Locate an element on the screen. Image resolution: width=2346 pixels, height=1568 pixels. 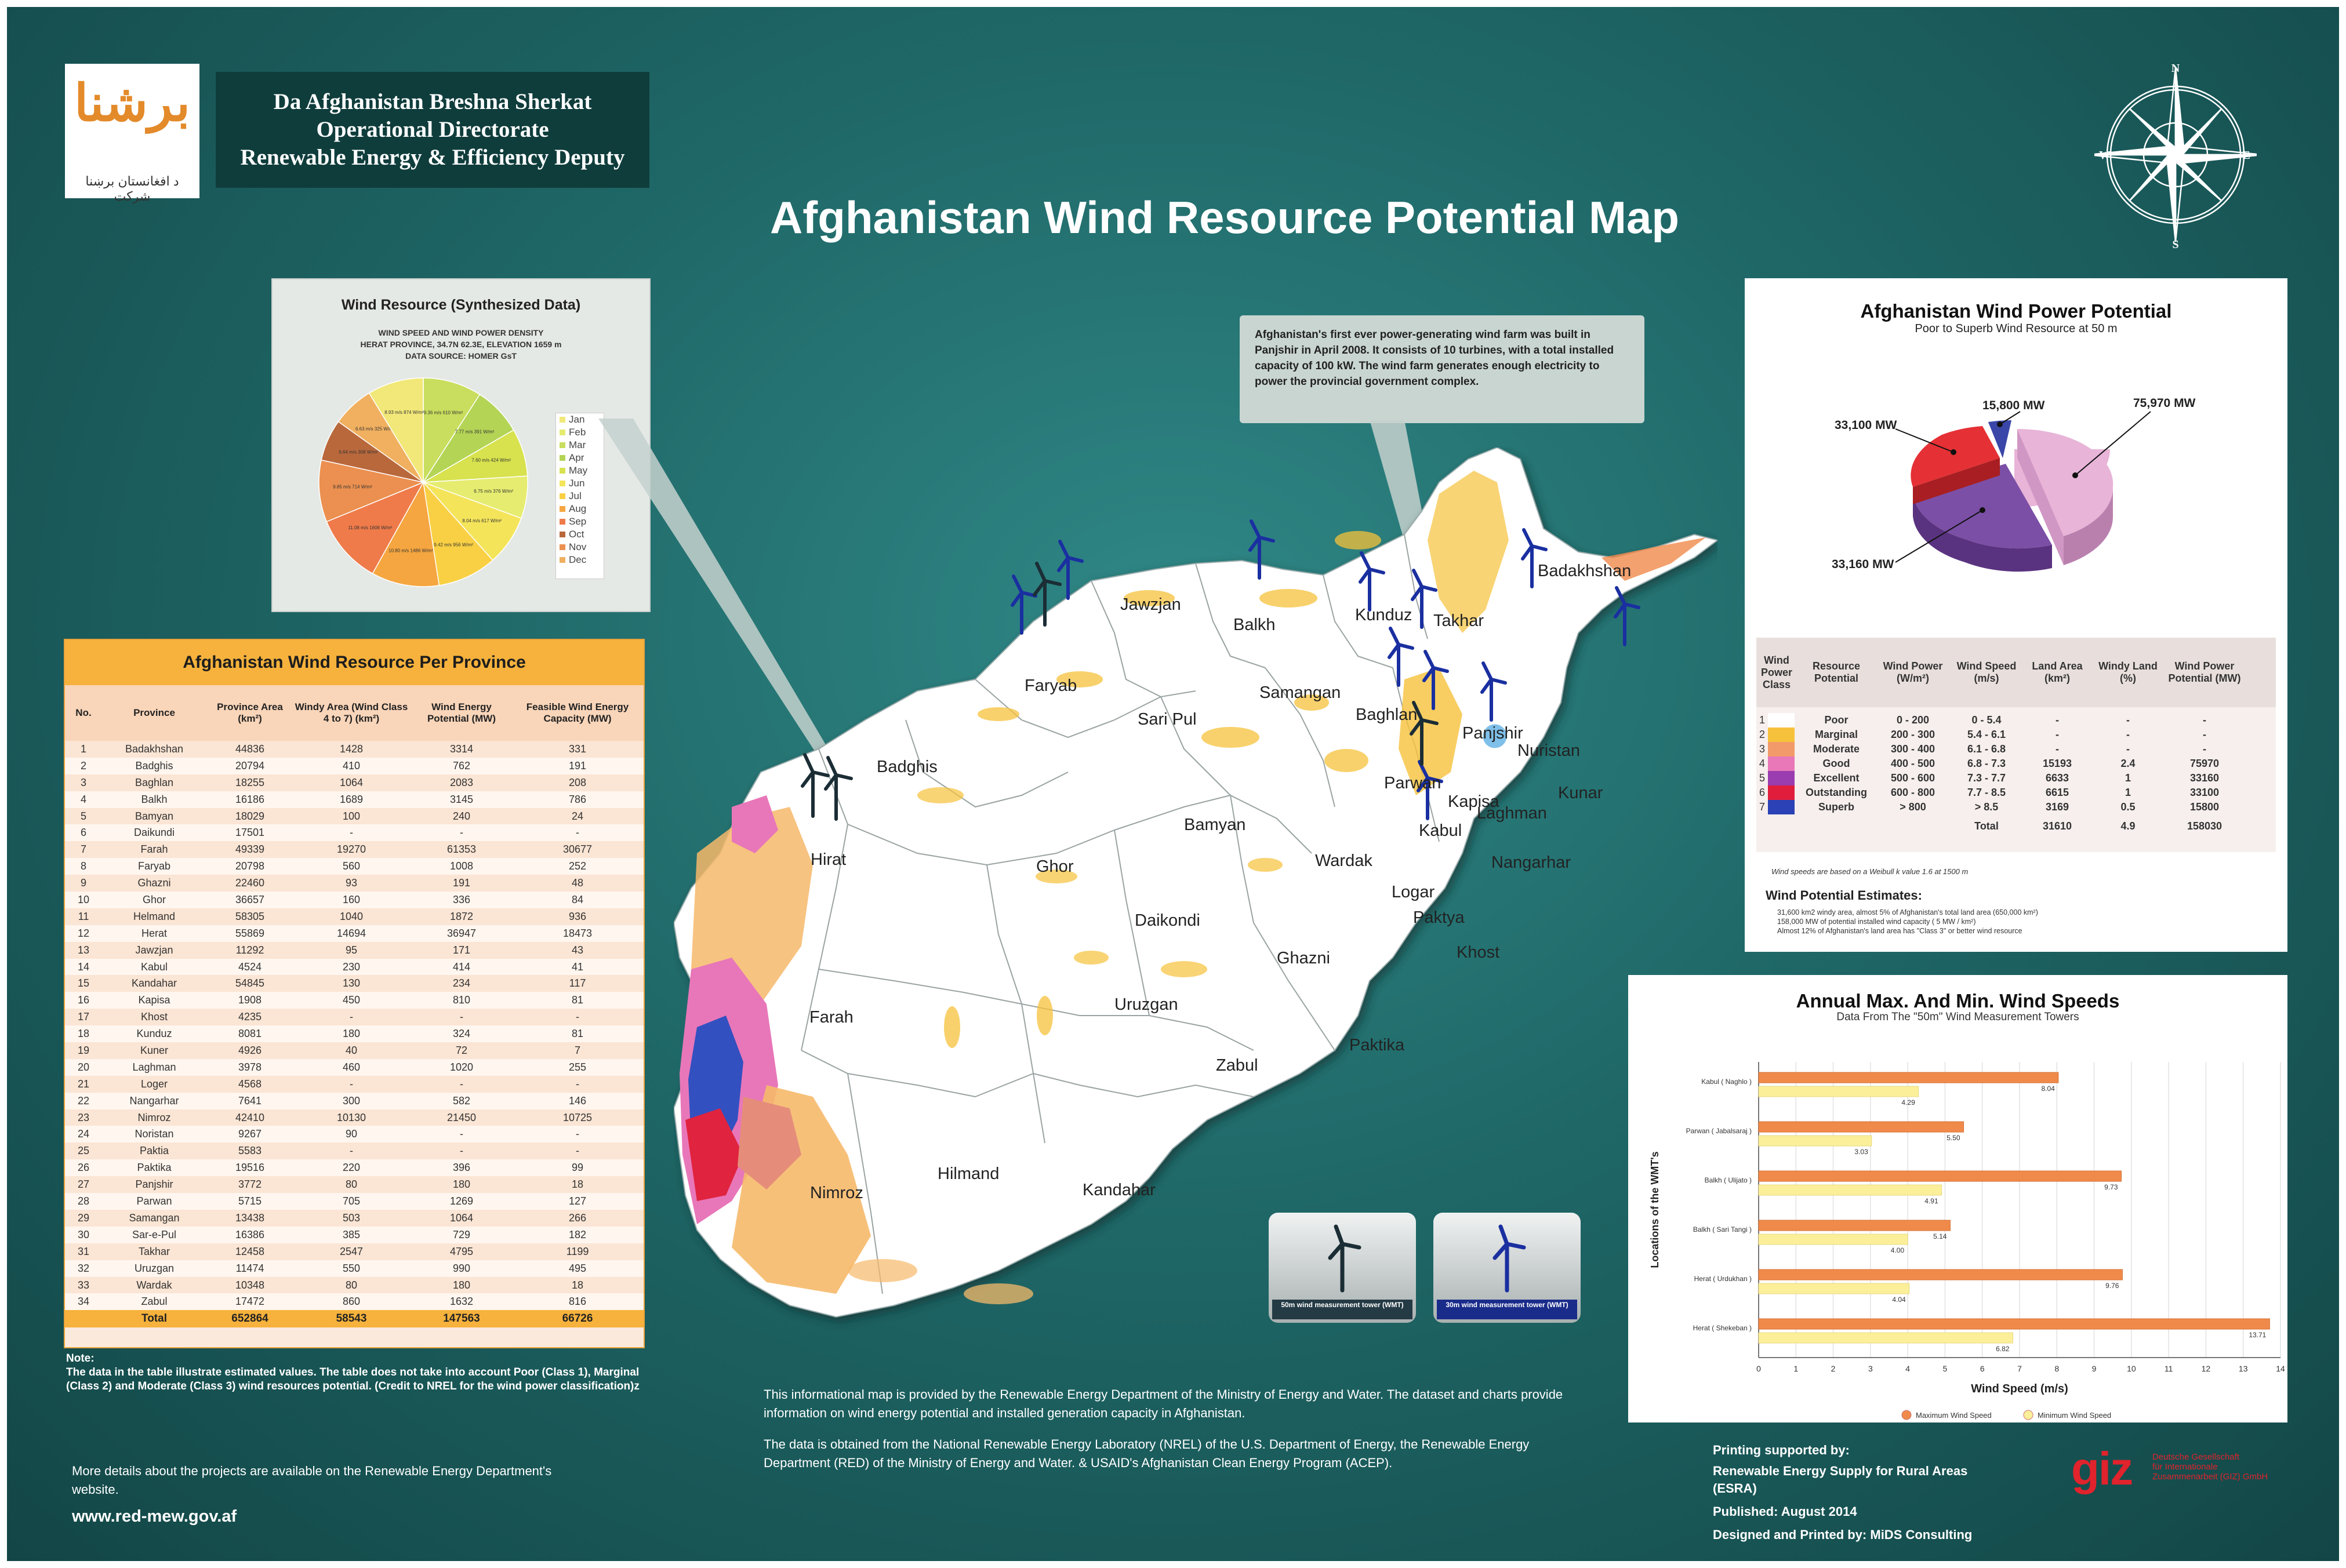
table-row: 15 Kandahar 54845 130 234 117 is located at coordinates (355, 984).